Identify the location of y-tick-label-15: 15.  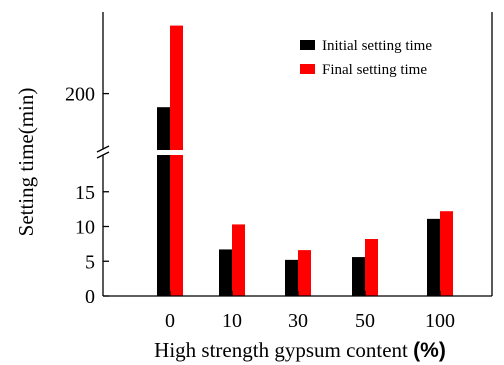
(85, 193).